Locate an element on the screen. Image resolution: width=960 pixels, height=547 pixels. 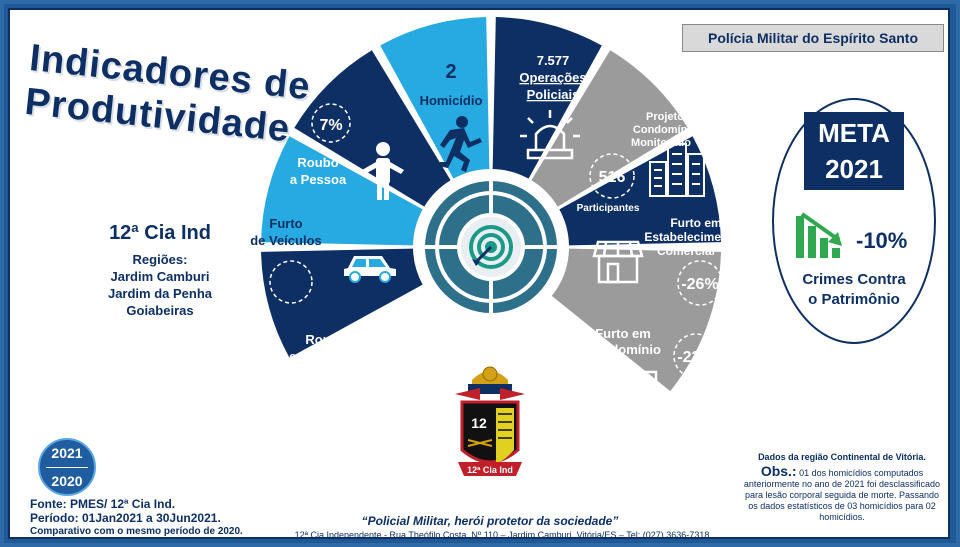
wedge-roubo-pessoa is located at coordinates (372, 128).